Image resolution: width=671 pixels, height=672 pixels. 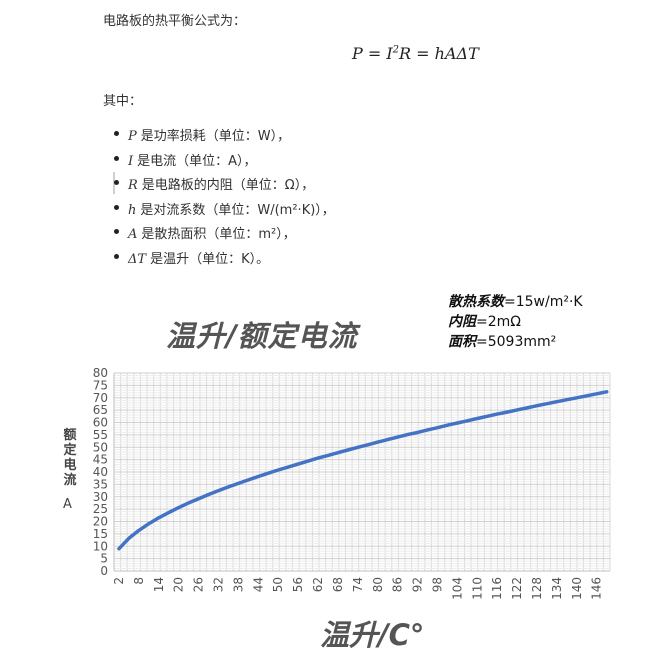 What do you see at coordinates (456, 53) in the screenshot?
I see `formula-rhs: hAΔT` at bounding box center [456, 53].